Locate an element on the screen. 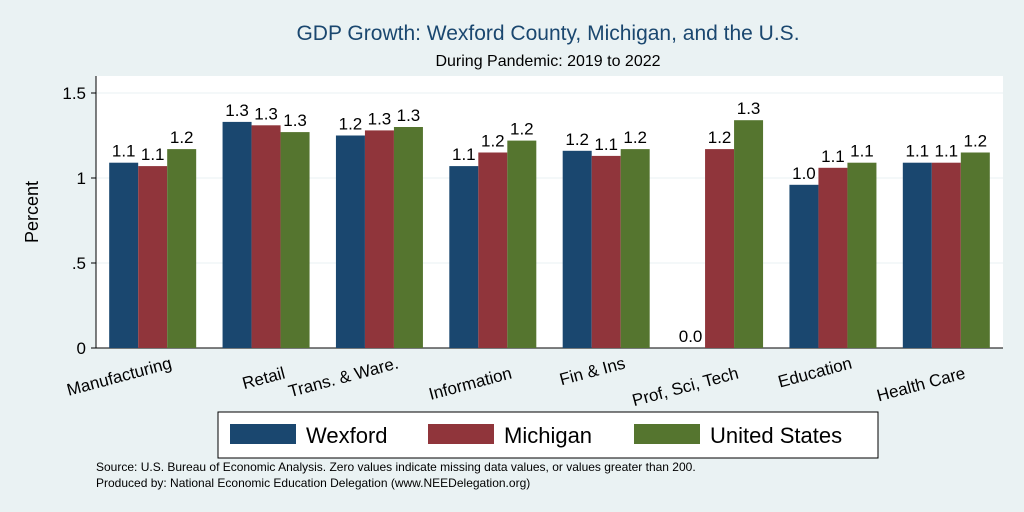 This screenshot has height=512, width=1024. x-tick-label: Fin & Ins is located at coordinates (592, 372).